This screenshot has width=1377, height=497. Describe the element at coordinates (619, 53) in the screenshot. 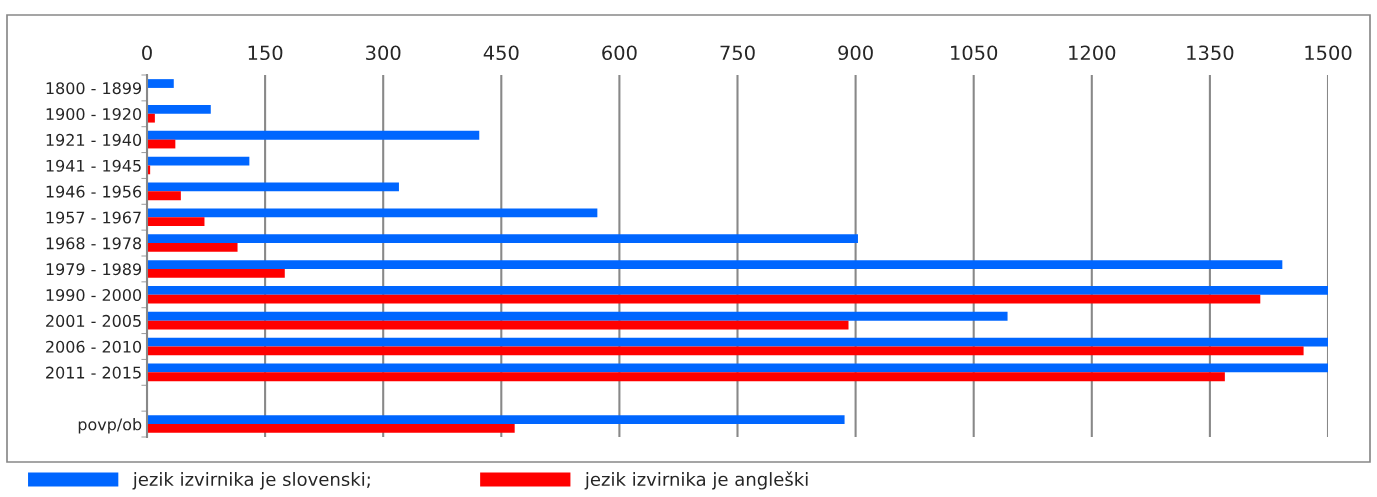

I see `x-tick-label: 600` at that location.